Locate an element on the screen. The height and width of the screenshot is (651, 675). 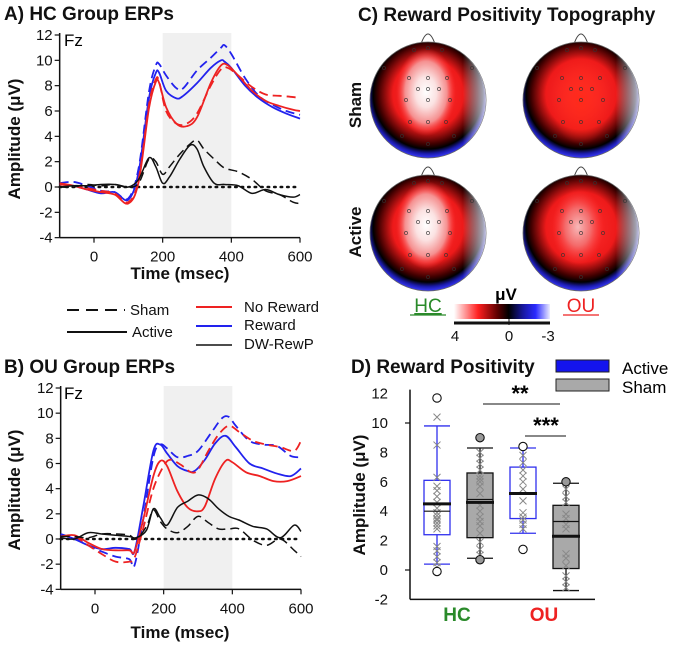
row-label-sham: Sham is located at coordinates (355, 105).